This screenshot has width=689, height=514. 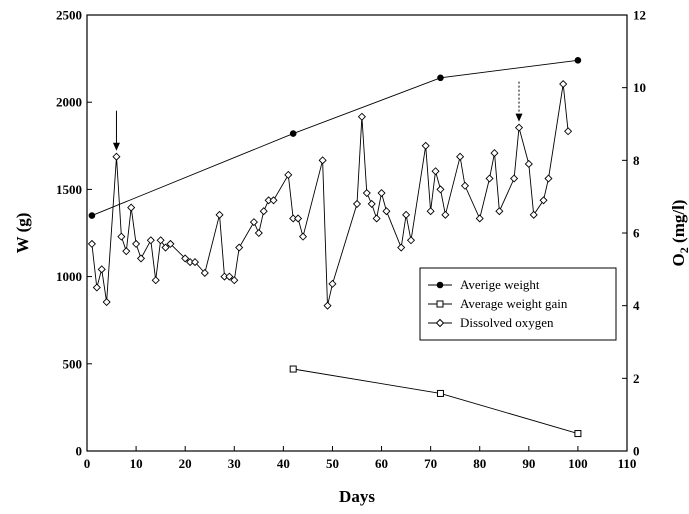 What do you see at coordinates (636, 160) in the screenshot?
I see `y-right-tick-label: 8` at bounding box center [636, 160].